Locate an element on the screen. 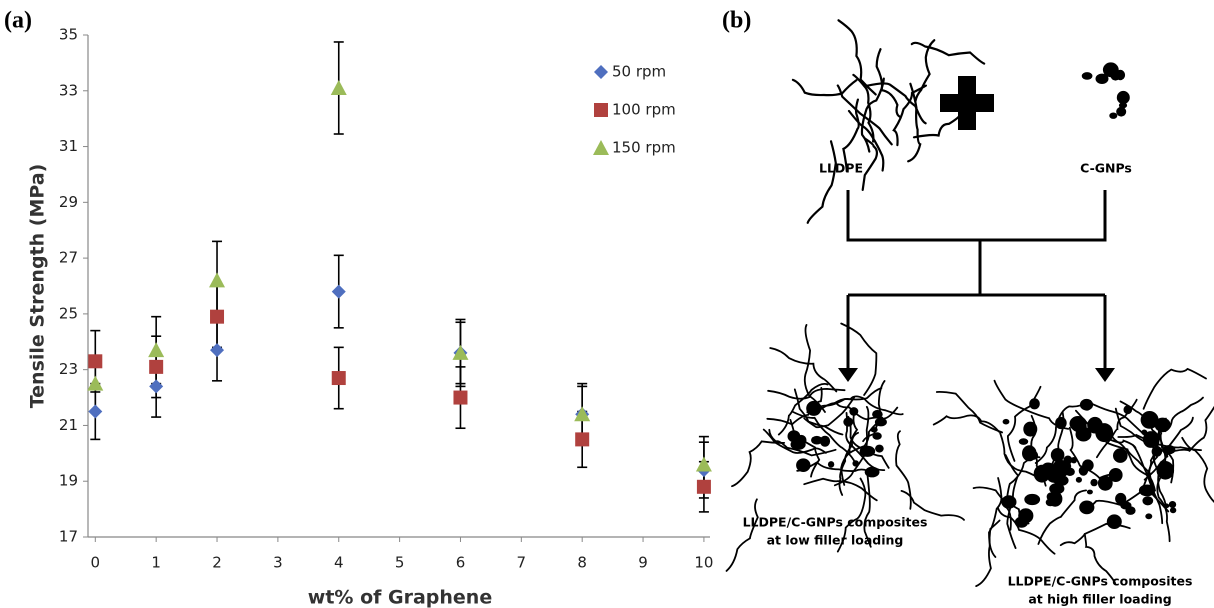 The width and height of the screenshot is (1214, 608). x-tick-label: 7 is located at coordinates (522, 563).